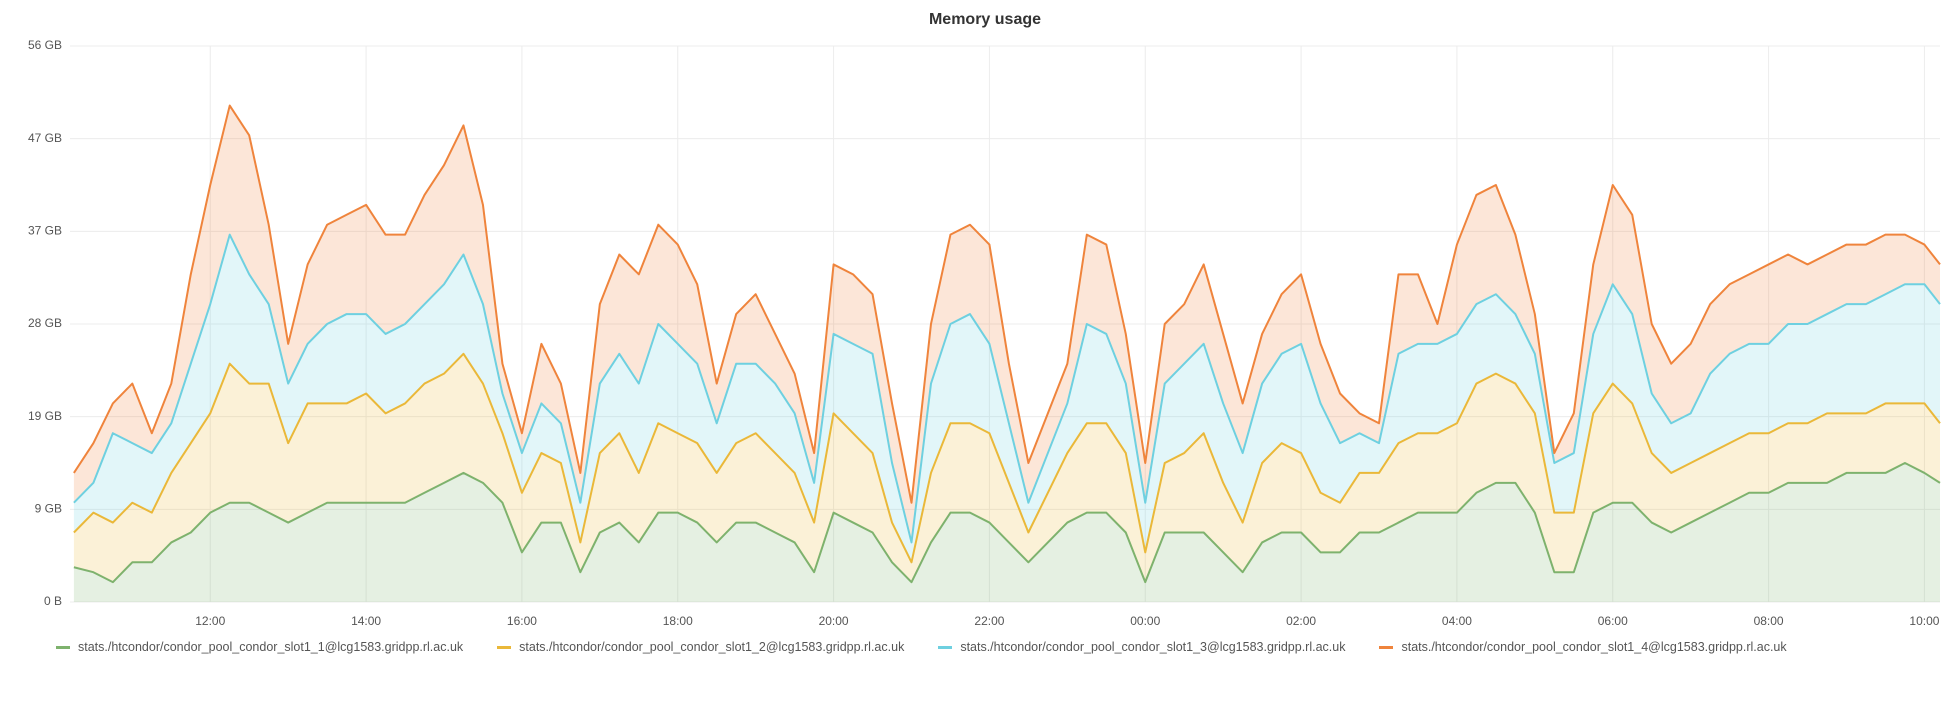 This screenshot has width=1951, height=703. What do you see at coordinates (45, 45) in the screenshot?
I see `y-tick-label: 56 GB` at bounding box center [45, 45].